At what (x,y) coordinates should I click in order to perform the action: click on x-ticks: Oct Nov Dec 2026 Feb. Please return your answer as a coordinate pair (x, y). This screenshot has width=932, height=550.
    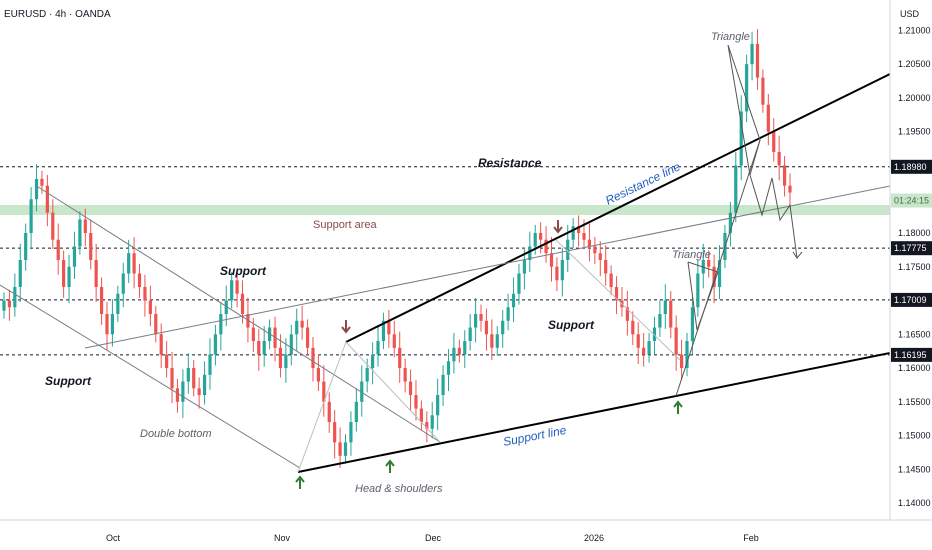
    Looking at the image, I should click on (432, 538).